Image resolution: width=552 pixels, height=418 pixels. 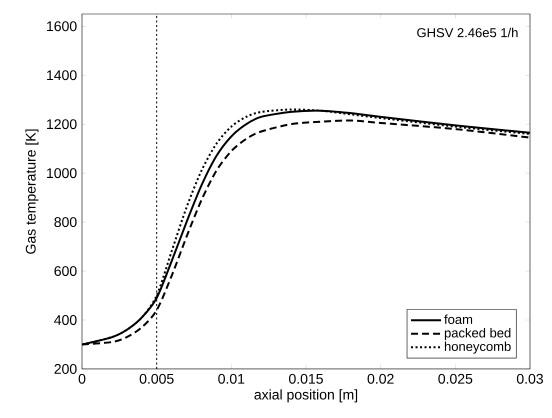 I want to click on x-tick-label: 0.015, so click(x=306, y=379).